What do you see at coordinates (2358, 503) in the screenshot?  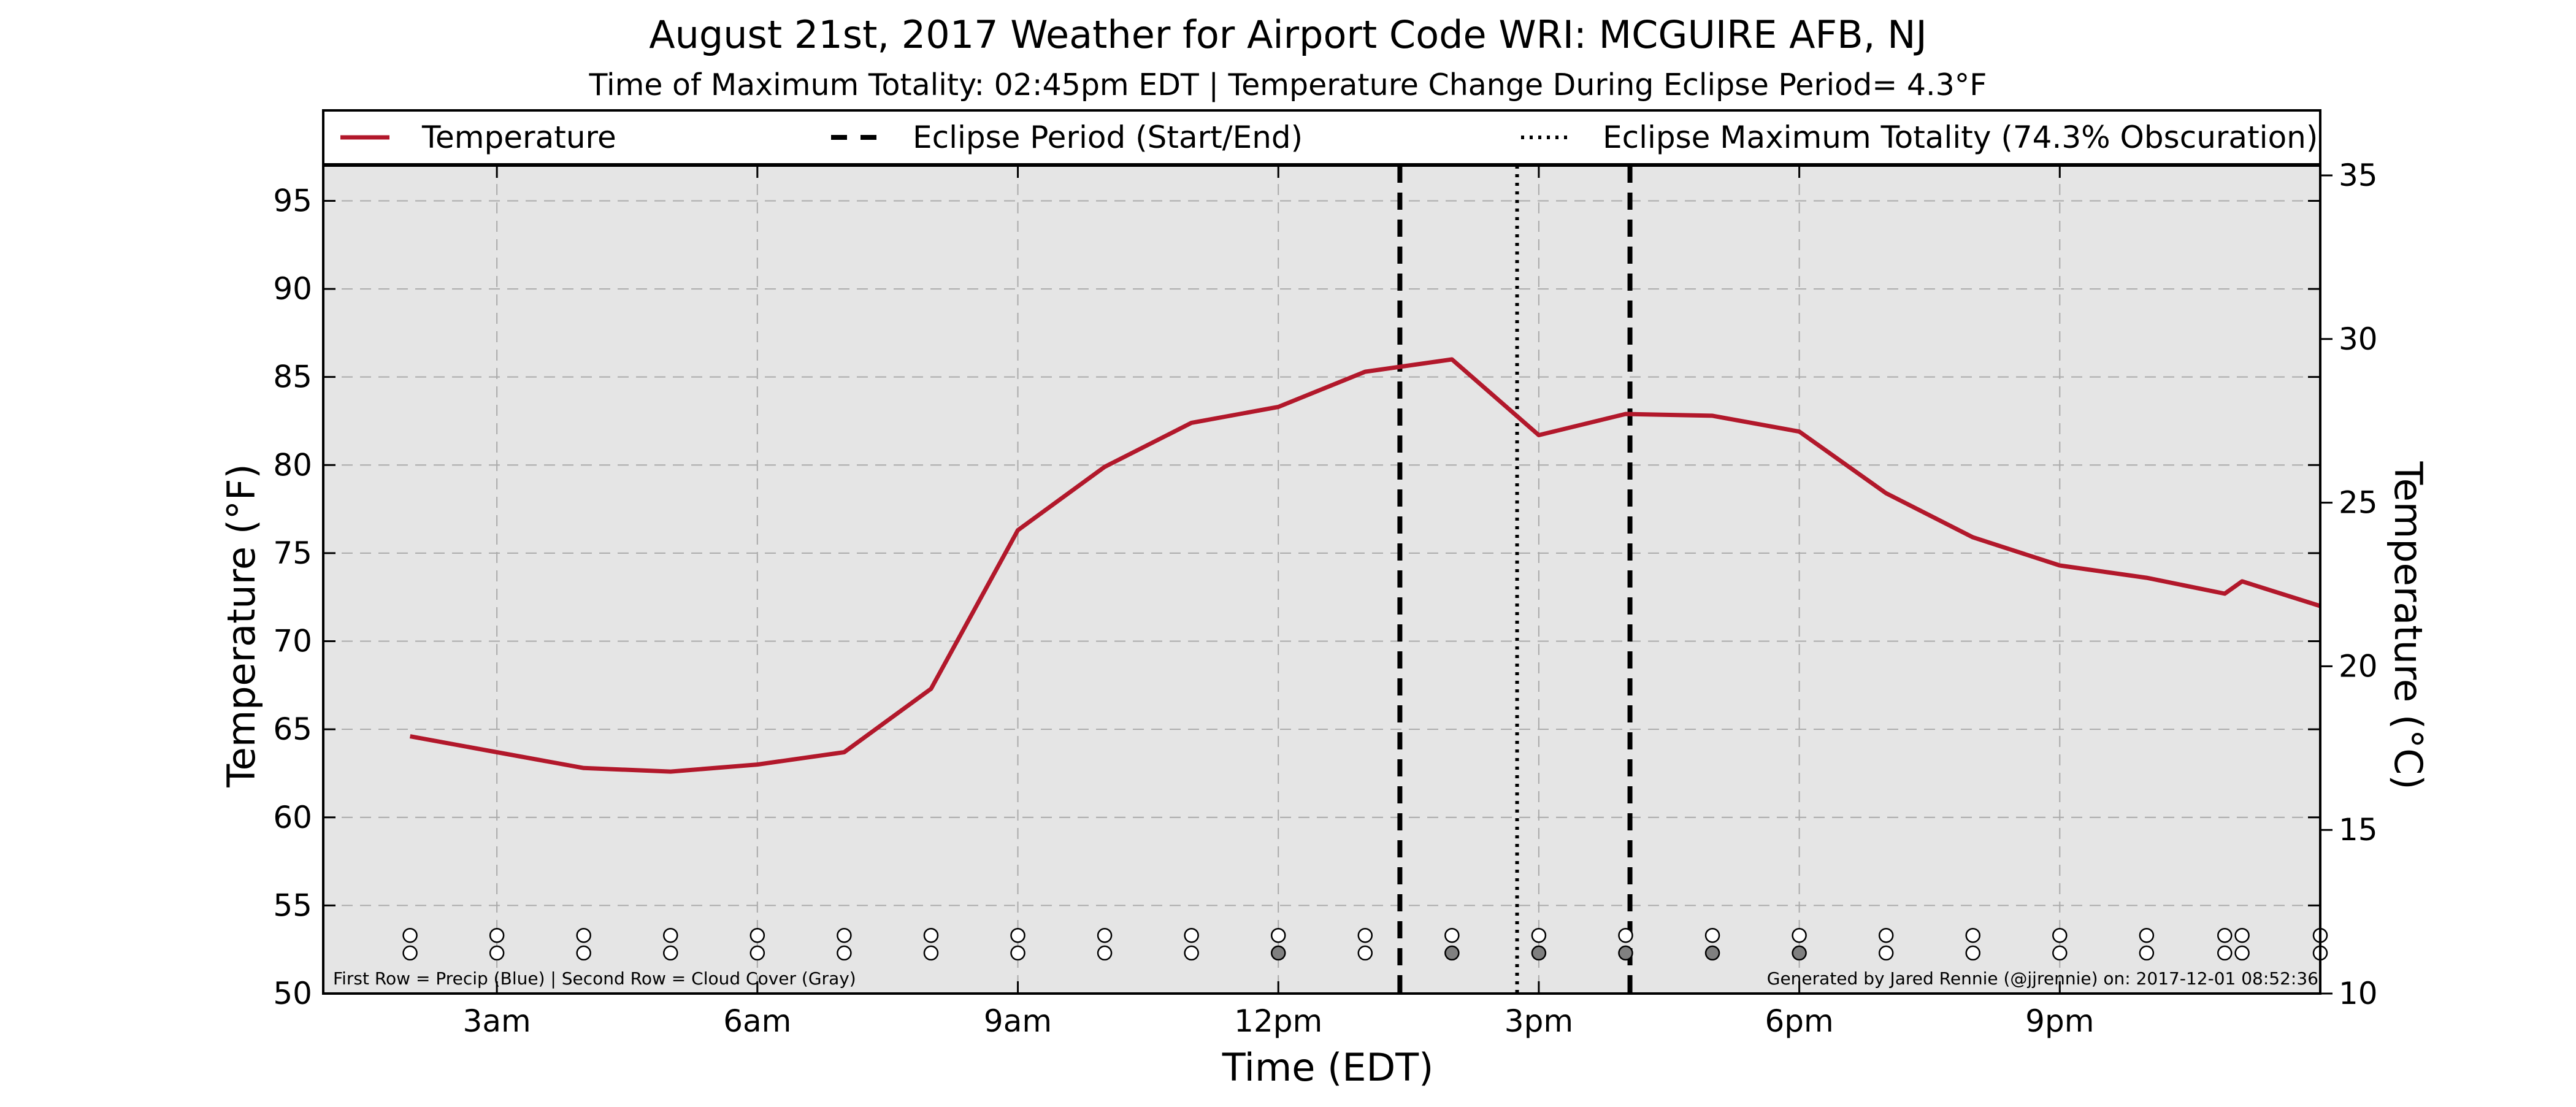 I see `y-tick-label-right: 25` at bounding box center [2358, 503].